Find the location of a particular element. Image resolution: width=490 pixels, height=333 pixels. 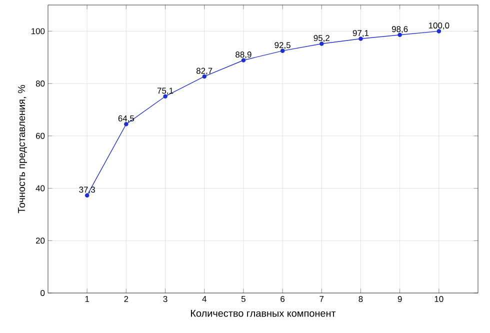

x-tick-label: 6 is located at coordinates (282, 299).